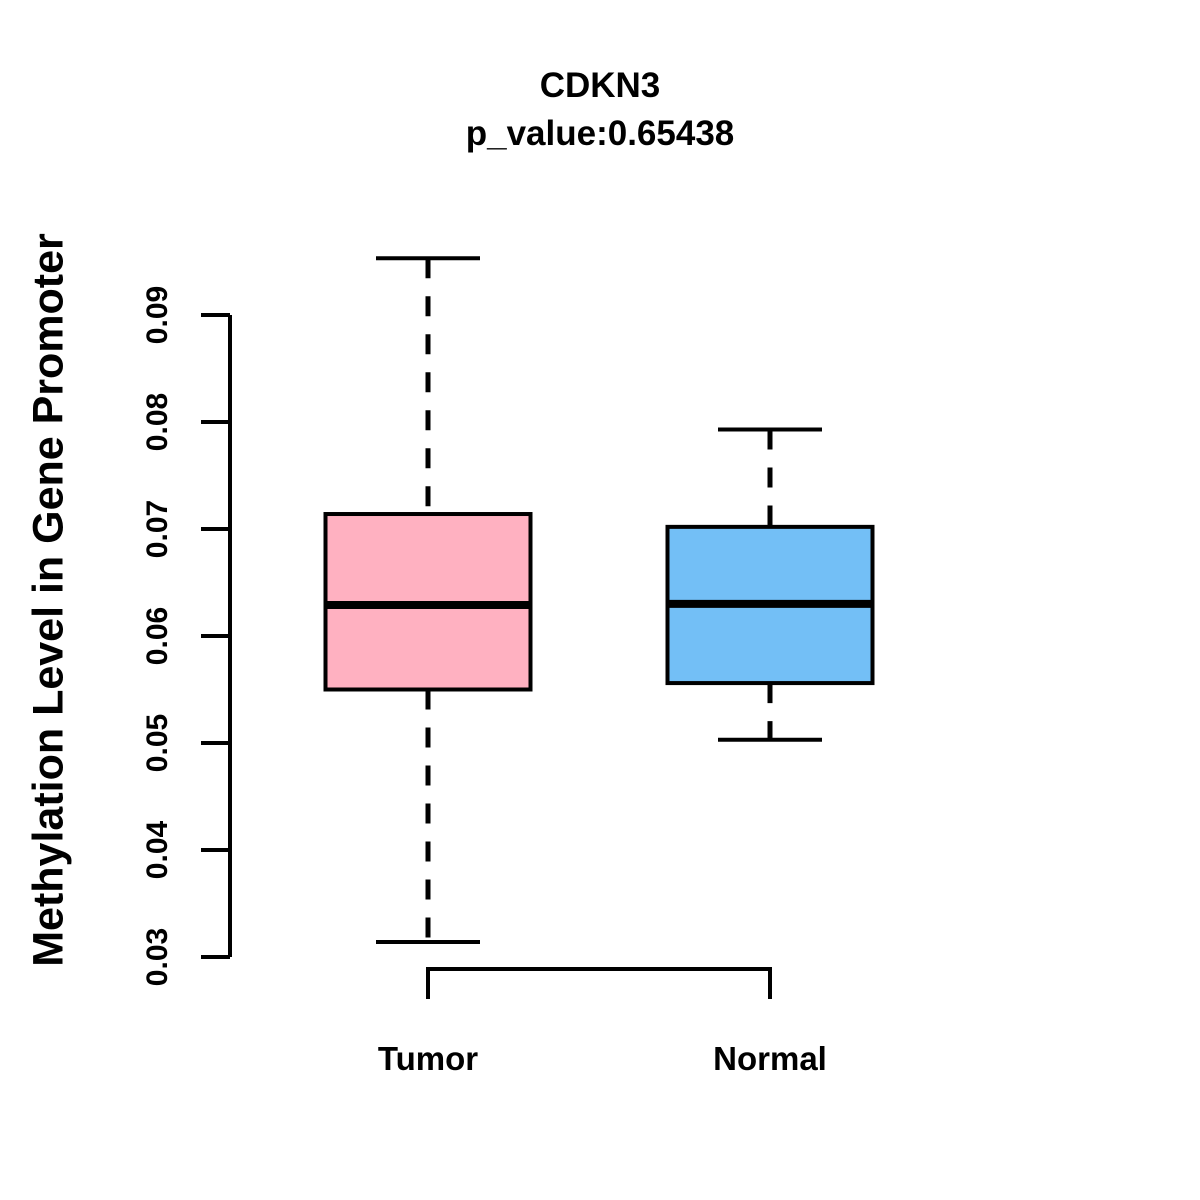 The height and width of the screenshot is (1200, 1200). Describe the element at coordinates (157, 957) in the screenshot. I see `y-tick-label: 0.03` at that location.